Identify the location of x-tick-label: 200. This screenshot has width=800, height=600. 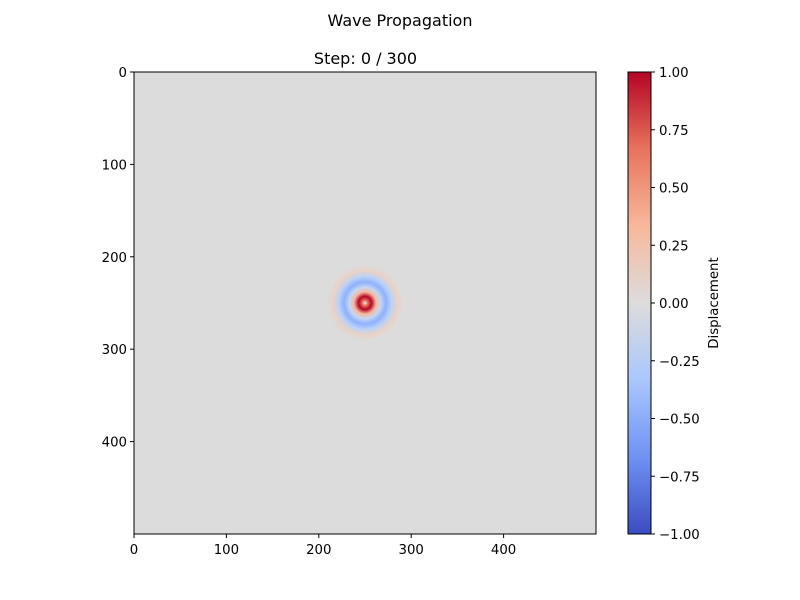
(318, 550).